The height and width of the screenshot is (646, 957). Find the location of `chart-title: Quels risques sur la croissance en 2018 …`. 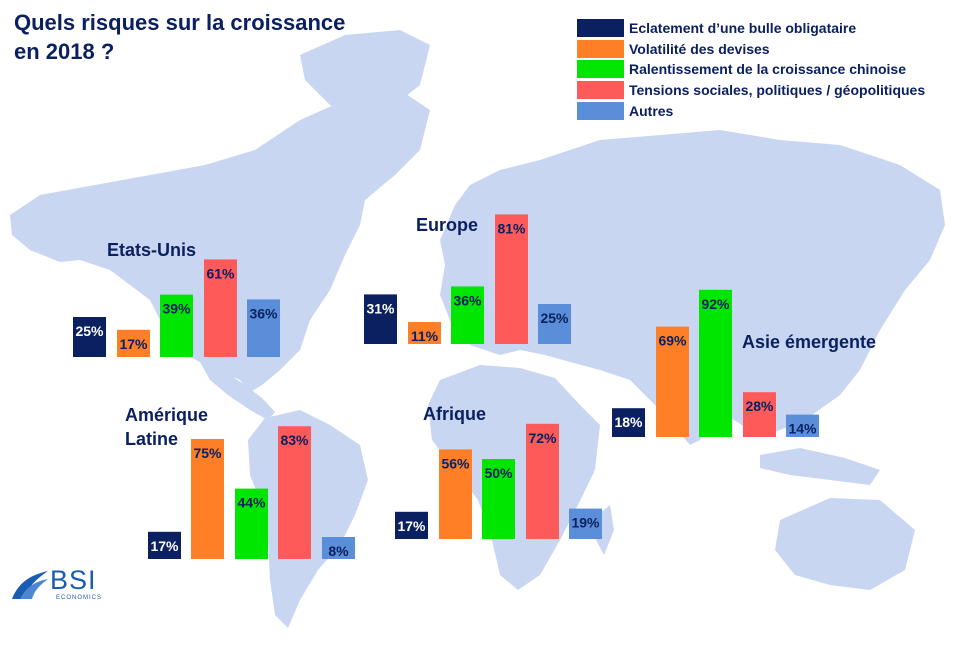

chart-title: Quels risques sur la croissance en 2018 … is located at coordinates (179, 37).